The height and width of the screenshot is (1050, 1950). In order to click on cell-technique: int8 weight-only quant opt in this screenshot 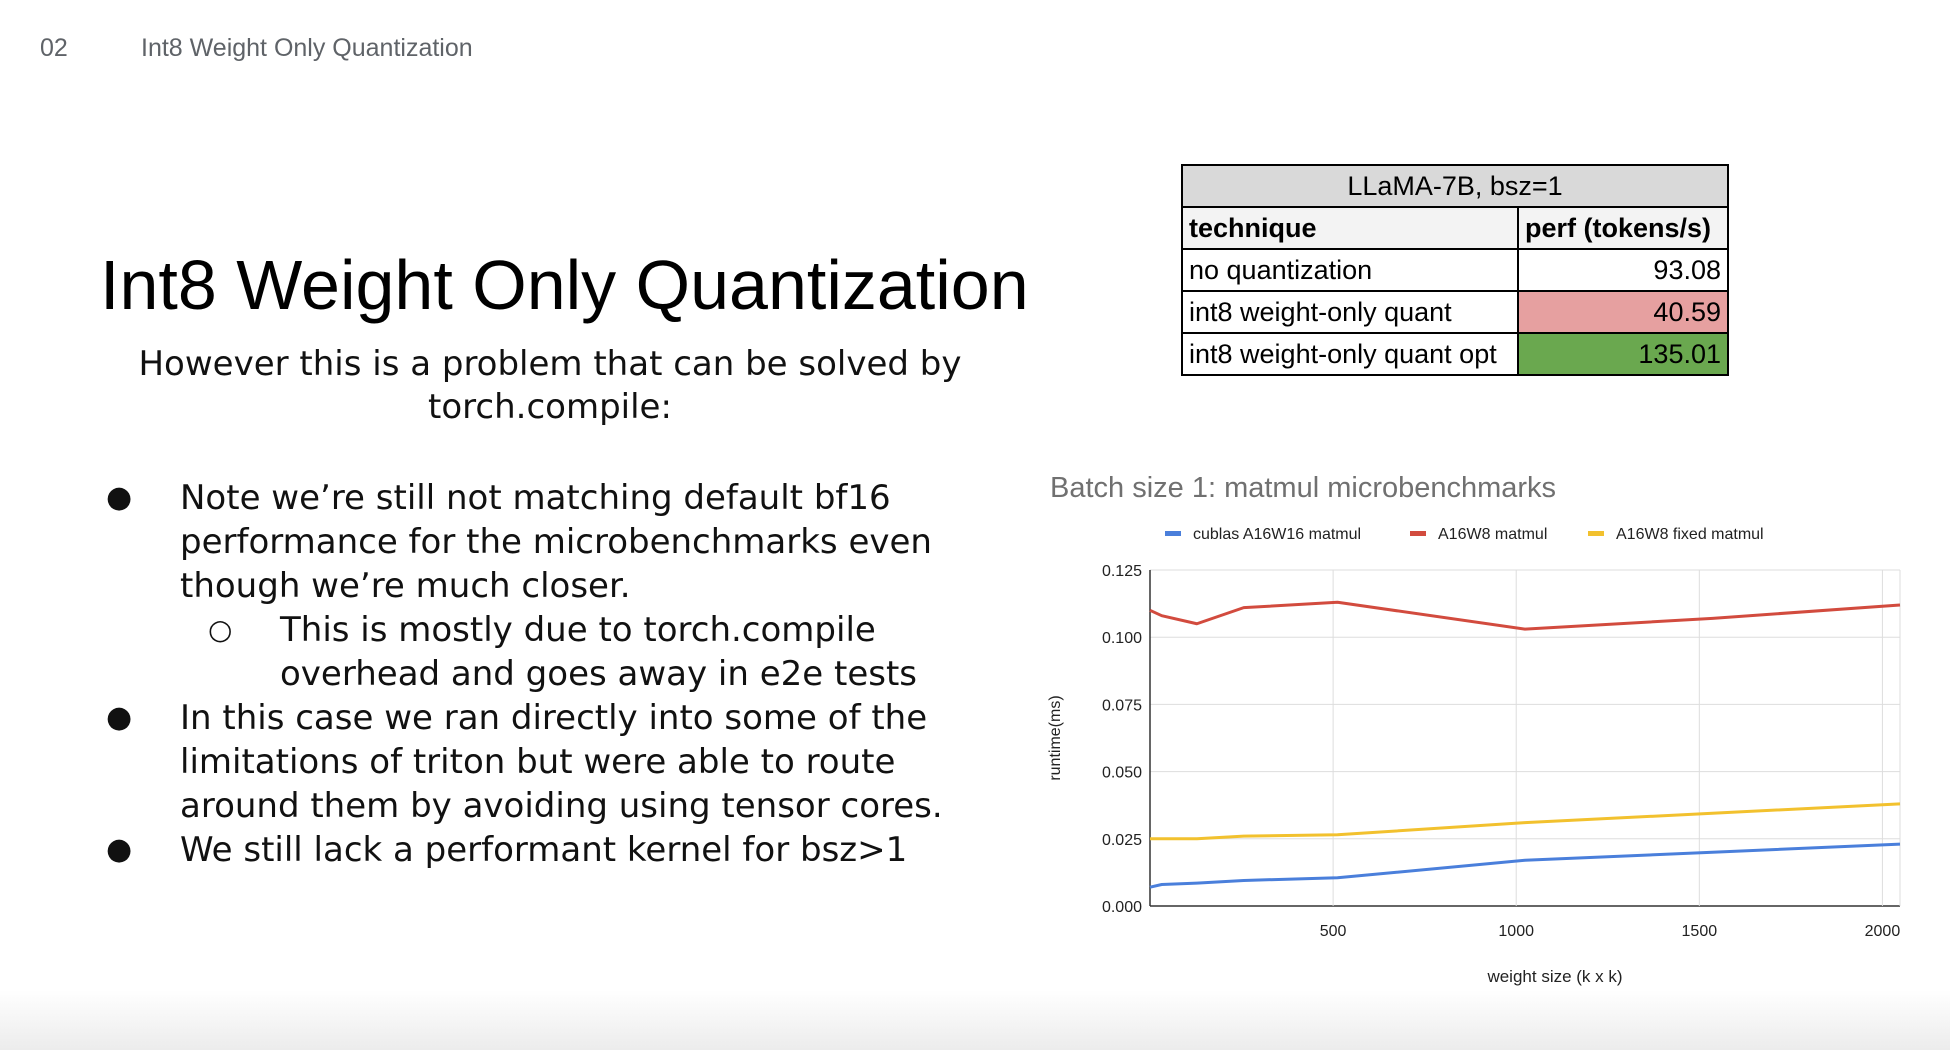, I will do `click(1350, 354)`.